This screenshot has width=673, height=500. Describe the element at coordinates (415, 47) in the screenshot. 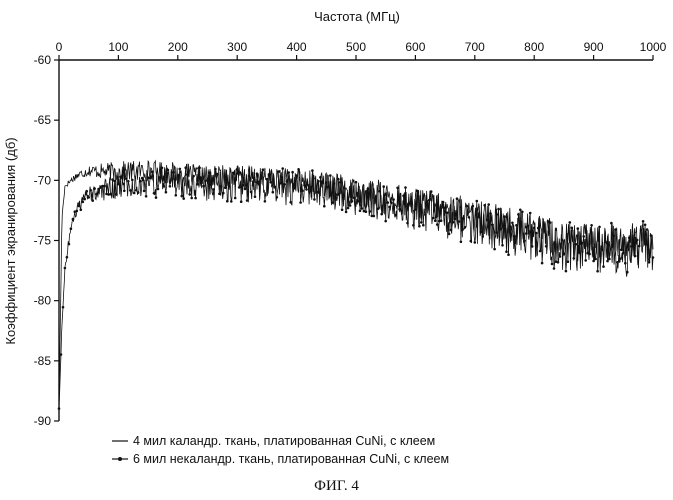

I see `x-tick-label: 600` at that location.